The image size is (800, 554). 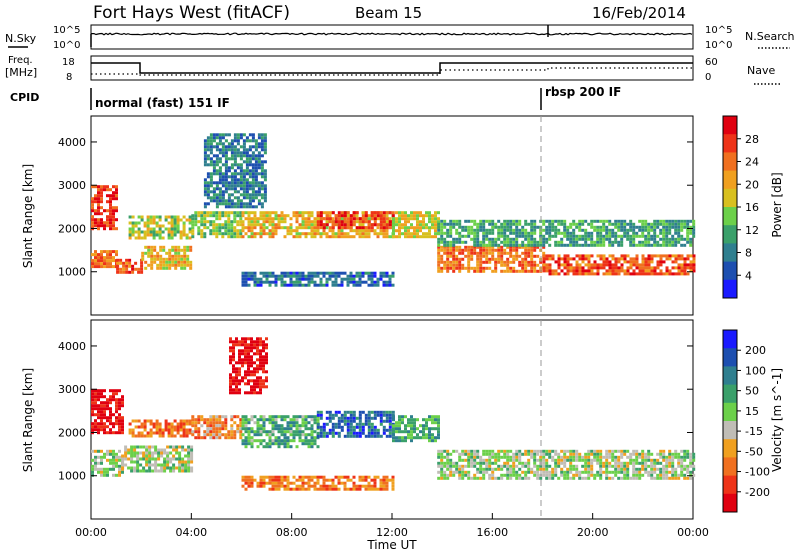 I want to click on colorbar-tick-label: 20, so click(x=752, y=184).